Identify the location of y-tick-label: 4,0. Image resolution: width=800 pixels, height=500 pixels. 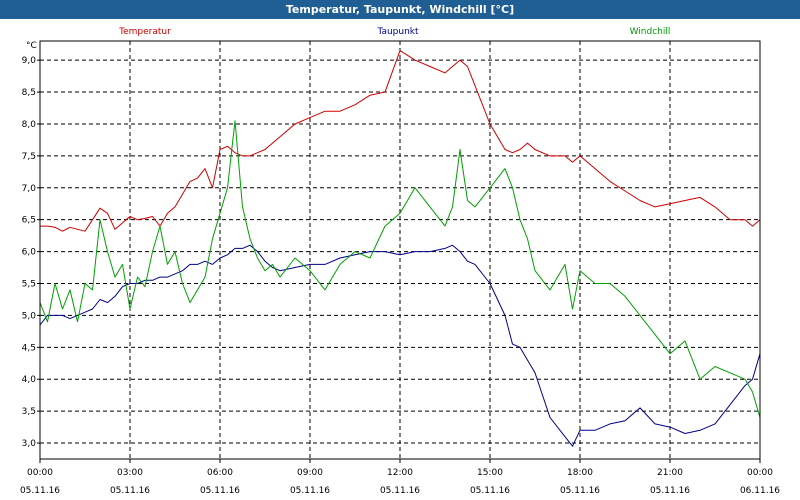
(29, 380).